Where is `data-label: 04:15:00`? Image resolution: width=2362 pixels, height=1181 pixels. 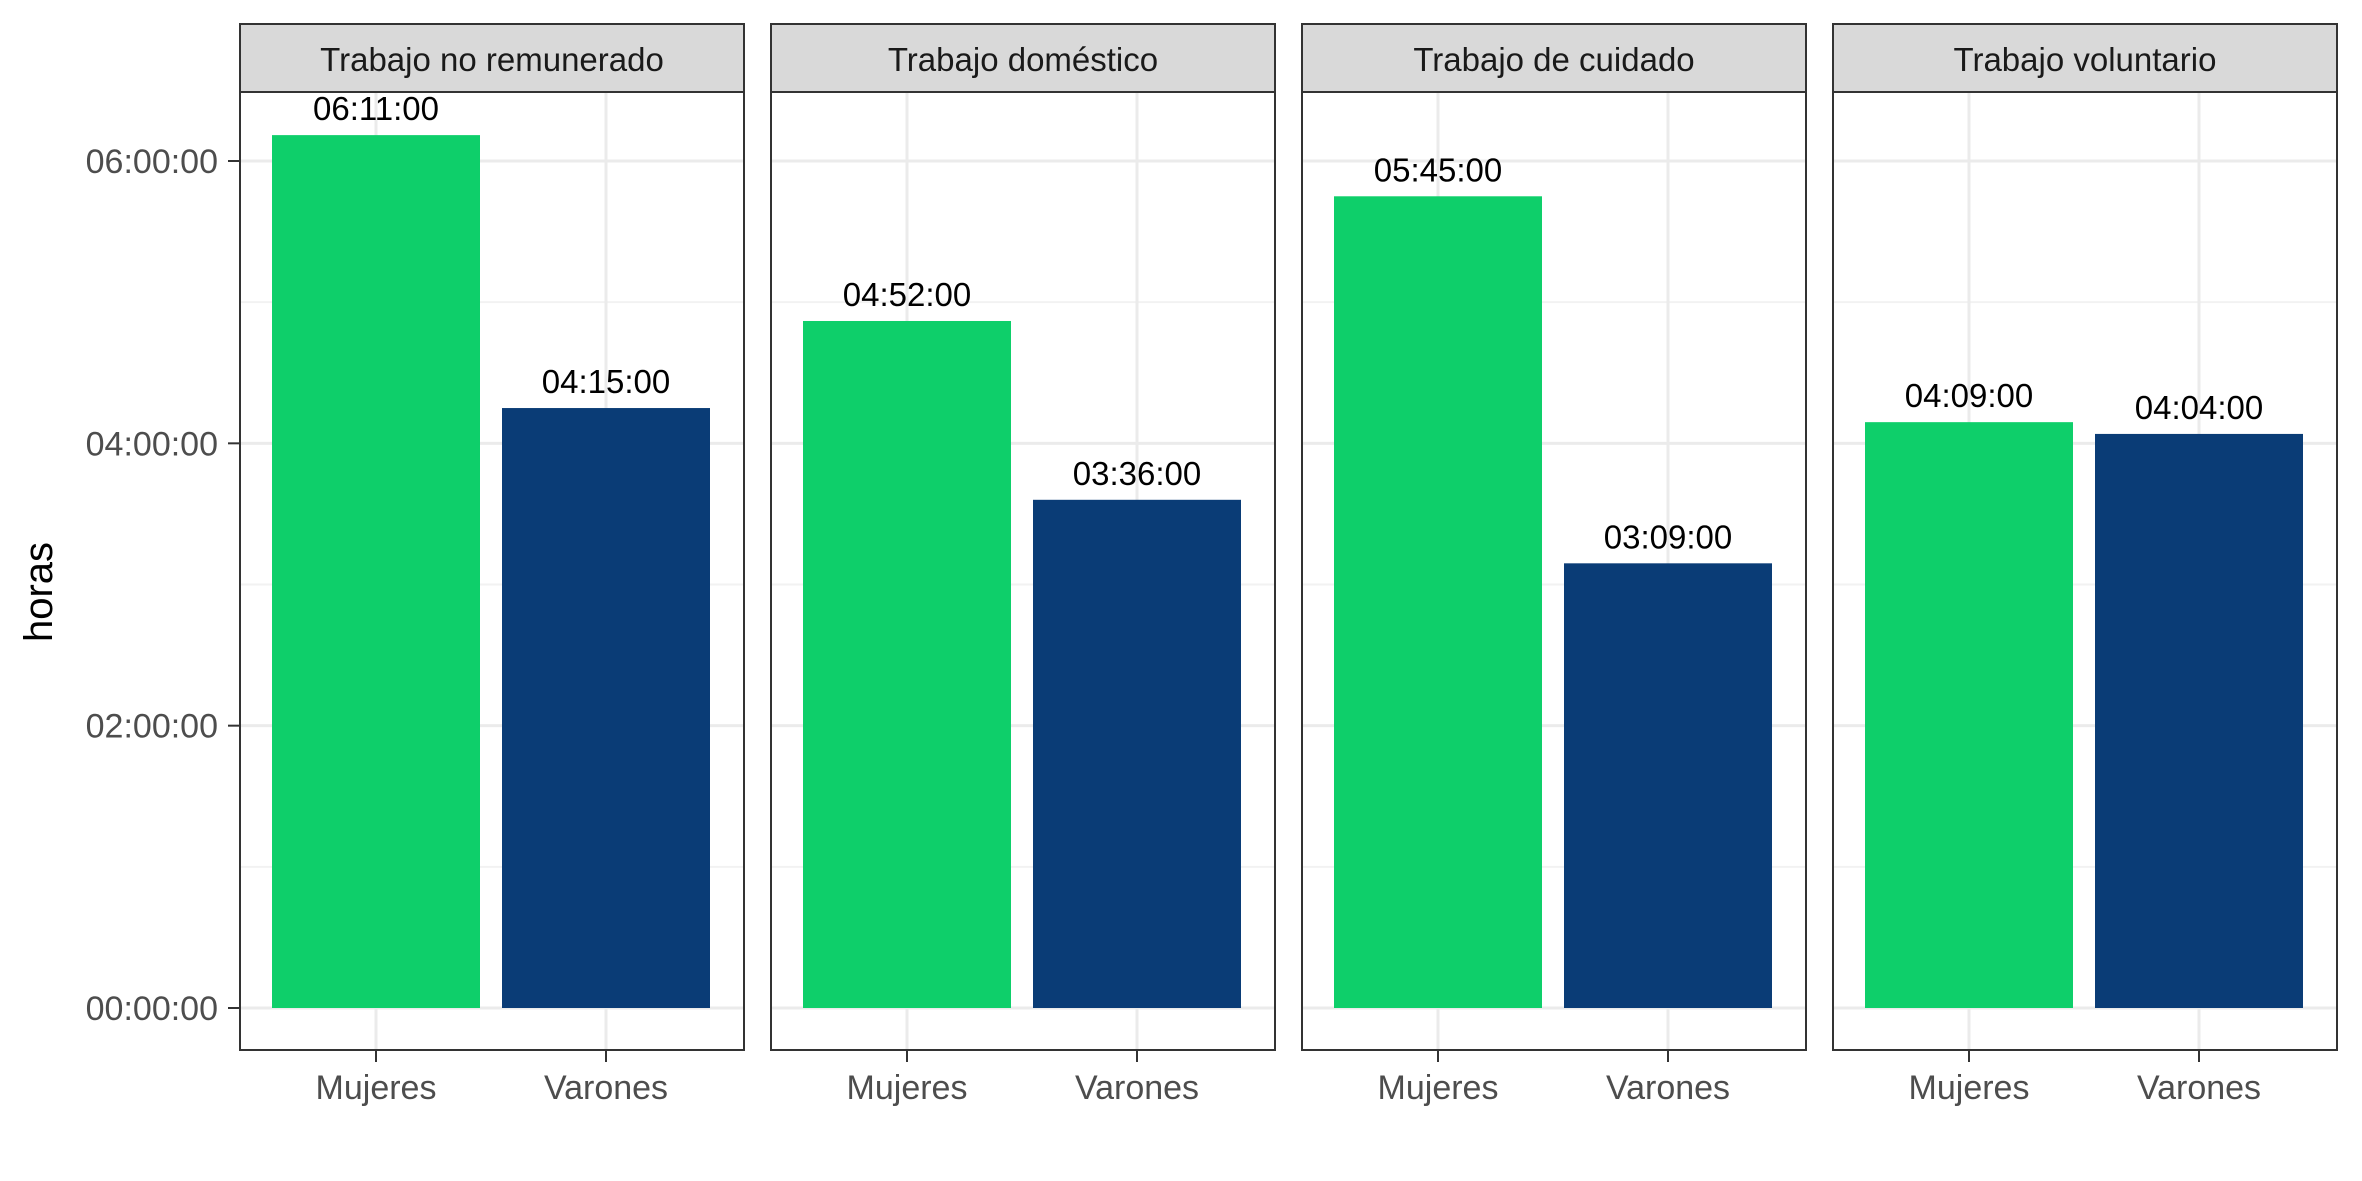
data-label: 04:15:00 is located at coordinates (606, 381).